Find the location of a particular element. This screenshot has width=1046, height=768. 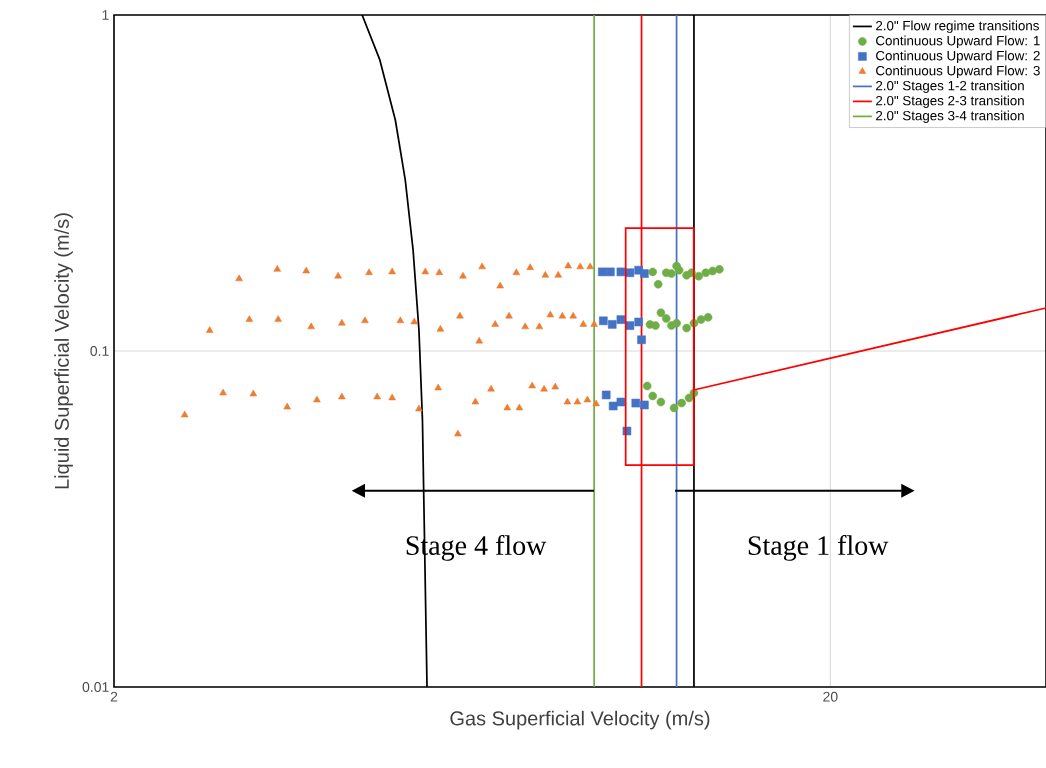

x-tick-label: 20 is located at coordinates (830, 696).